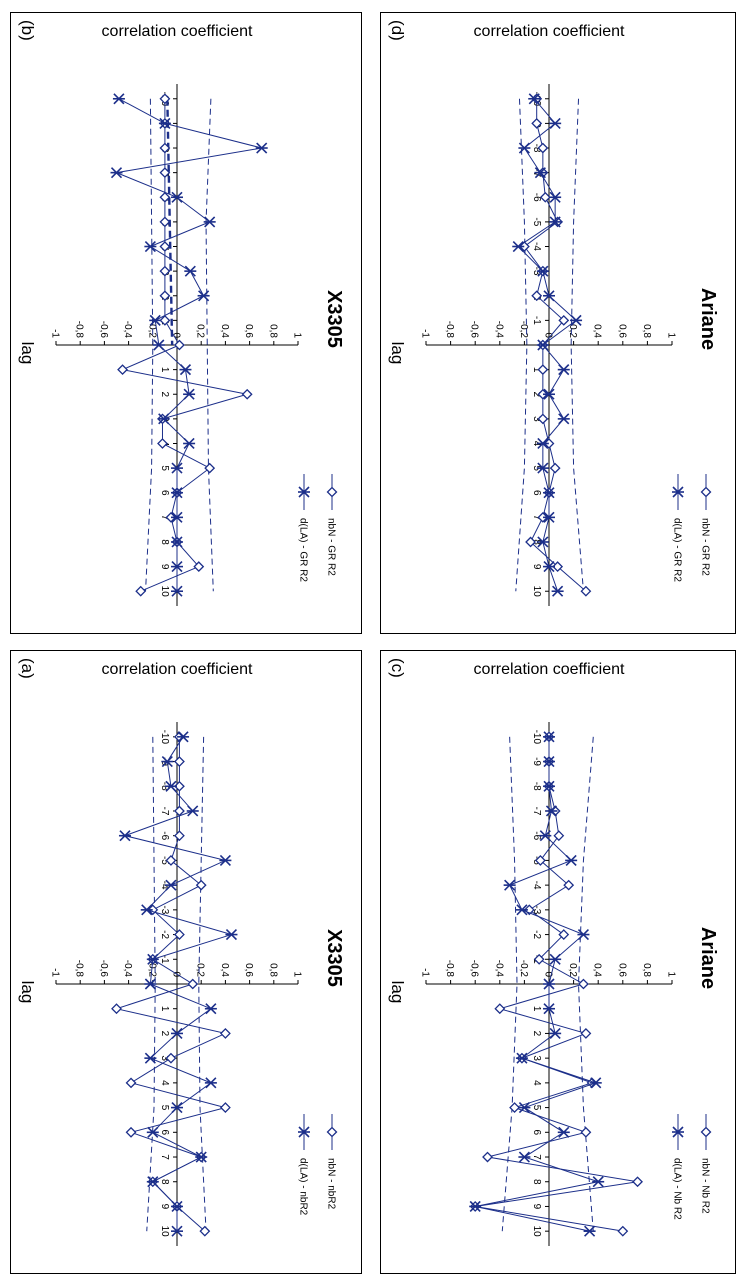 The image size is (746, 1282). What do you see at coordinates (164, 370) in the screenshot?
I see `x-tick-label: 1` at bounding box center [164, 370].